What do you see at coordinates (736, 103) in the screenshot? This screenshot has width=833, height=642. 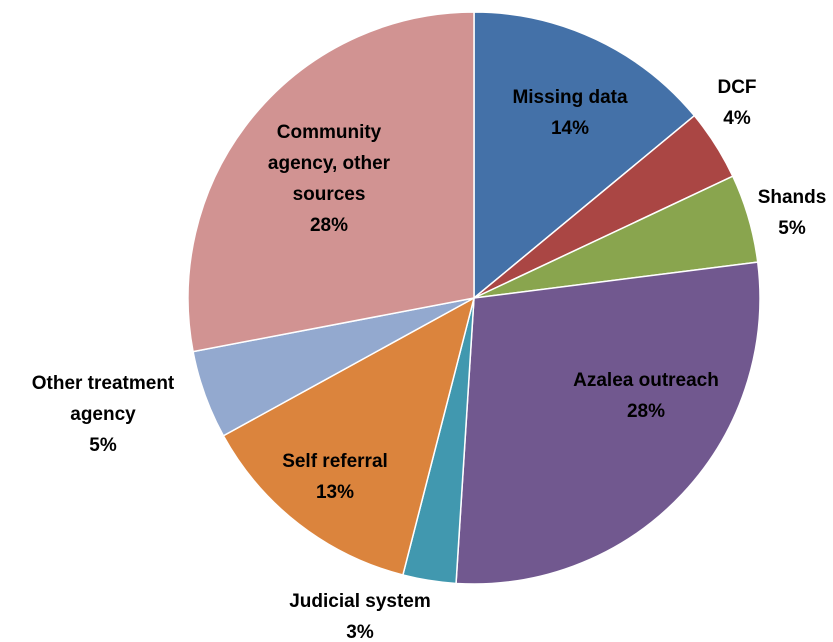 I see `slice-label-dcf: DCF 4%` at bounding box center [736, 103].